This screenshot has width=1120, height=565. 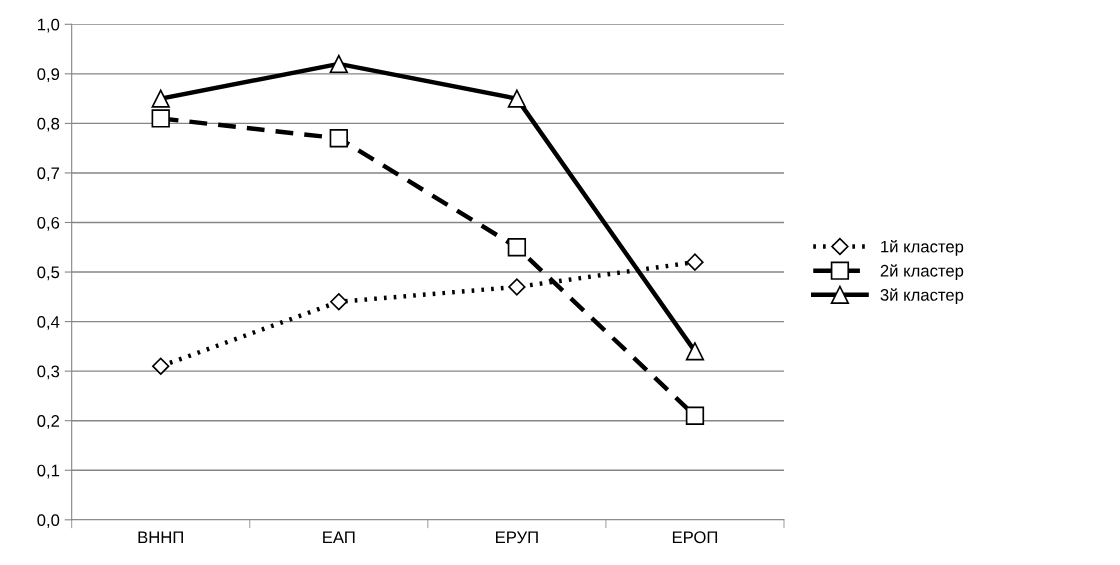 What do you see at coordinates (48, 471) in the screenshot?
I see `y-tick-label: 0,1` at bounding box center [48, 471].